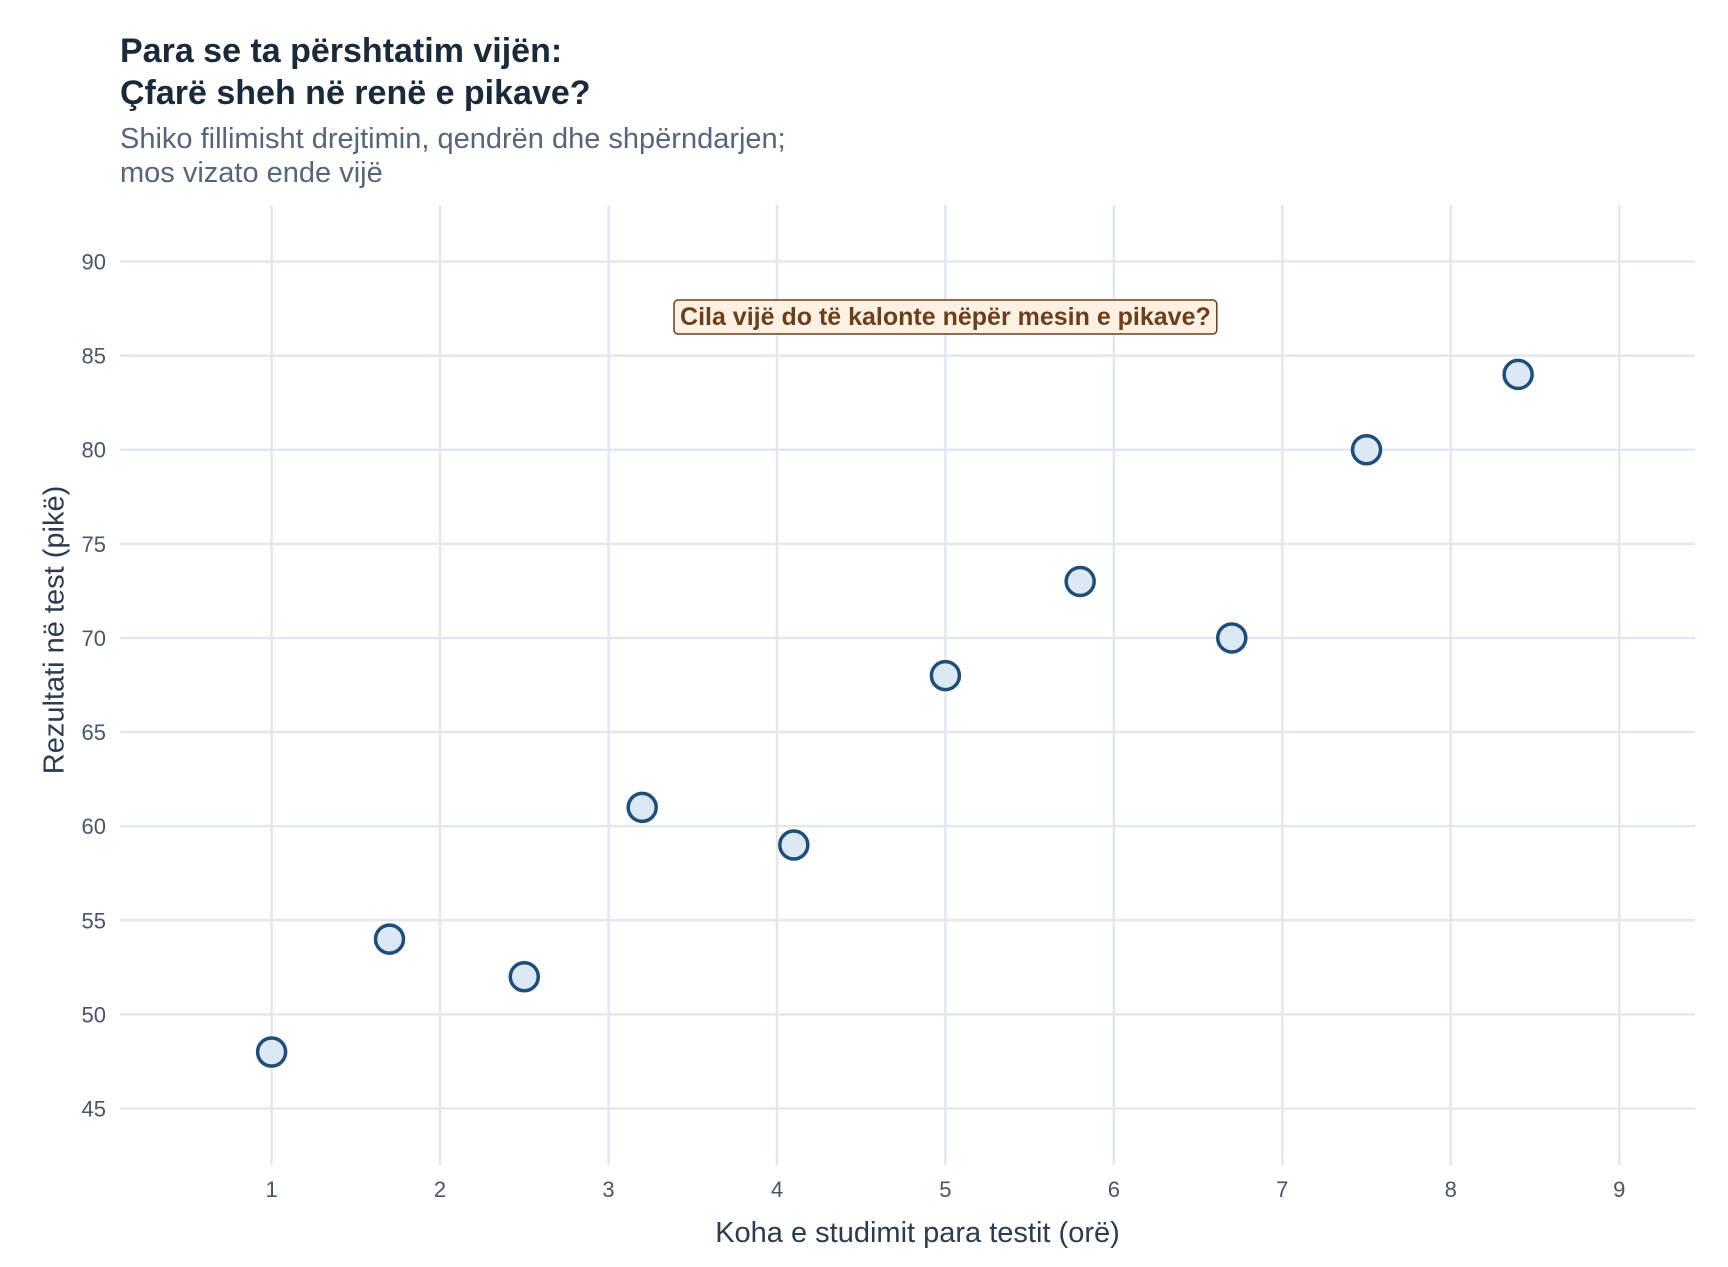  What do you see at coordinates (355, 93) in the screenshot?
I see `chart-title-line-2: Çfarë sheh në renë e pikave?` at bounding box center [355, 93].